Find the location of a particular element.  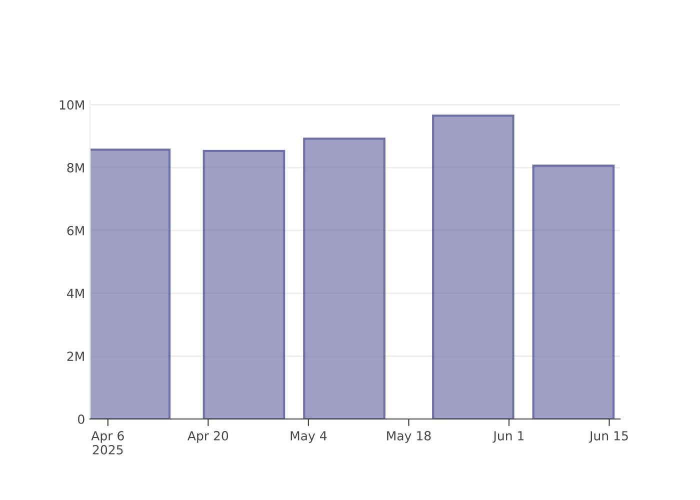

y-tick-label: 8M is located at coordinates (75, 167).